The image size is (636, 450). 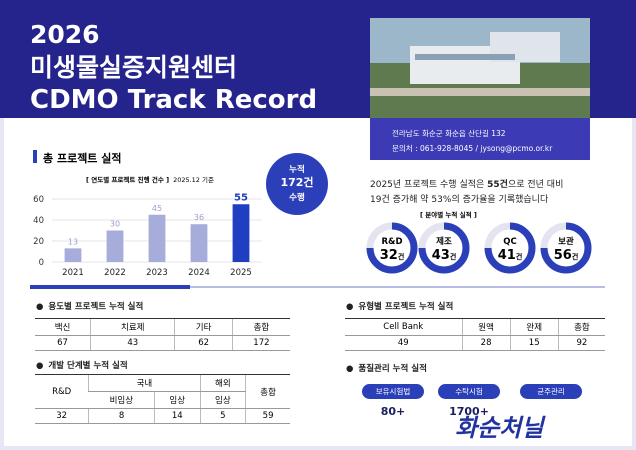 I want to click on gauge-number: 56, so click(x=563, y=255).